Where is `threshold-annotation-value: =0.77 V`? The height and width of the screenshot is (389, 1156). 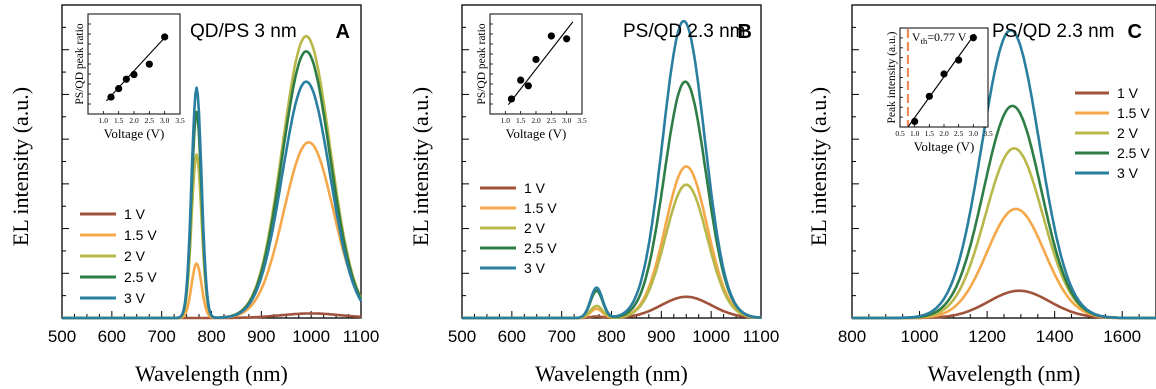 threshold-annotation-value: =0.77 V is located at coordinates (947, 37).